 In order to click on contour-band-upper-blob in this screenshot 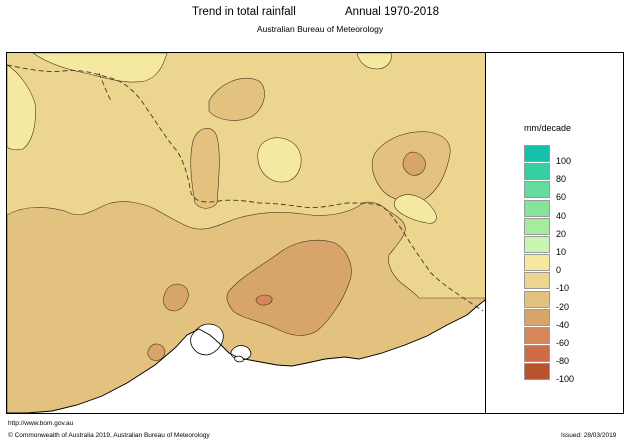, I will do `click(236, 99)`.